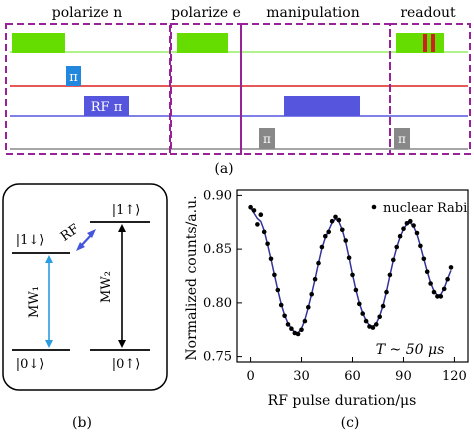 The height and width of the screenshot is (437, 474). I want to click on rf-pi-pulse, so click(106, 106).